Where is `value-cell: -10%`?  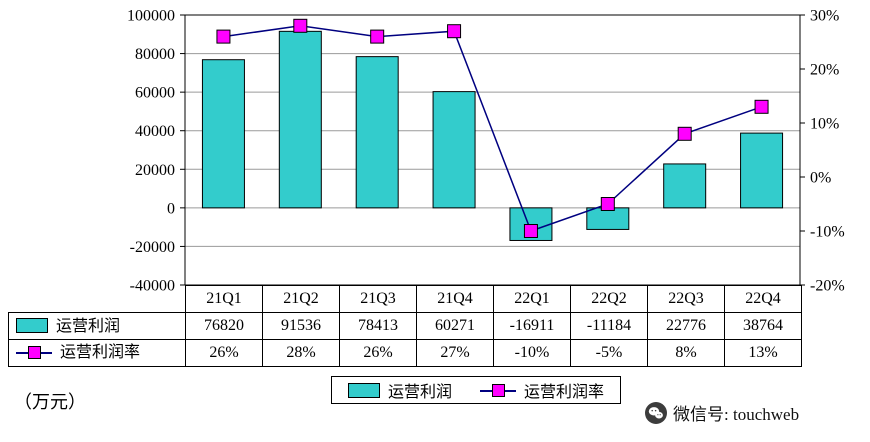
value-cell: -10% is located at coordinates (532, 353).